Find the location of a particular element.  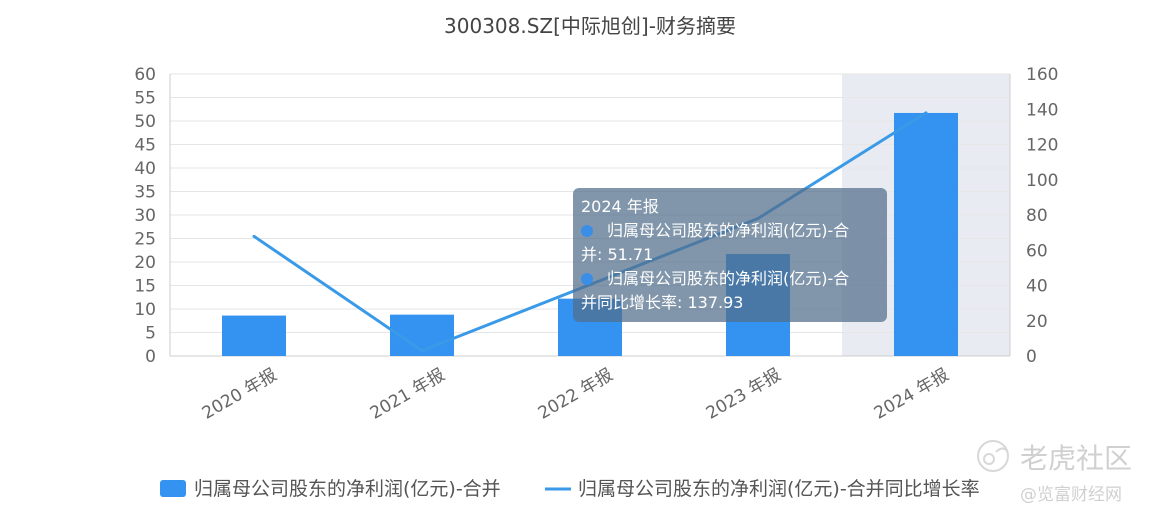

left-tick-label: 30 is located at coordinates (145, 216).